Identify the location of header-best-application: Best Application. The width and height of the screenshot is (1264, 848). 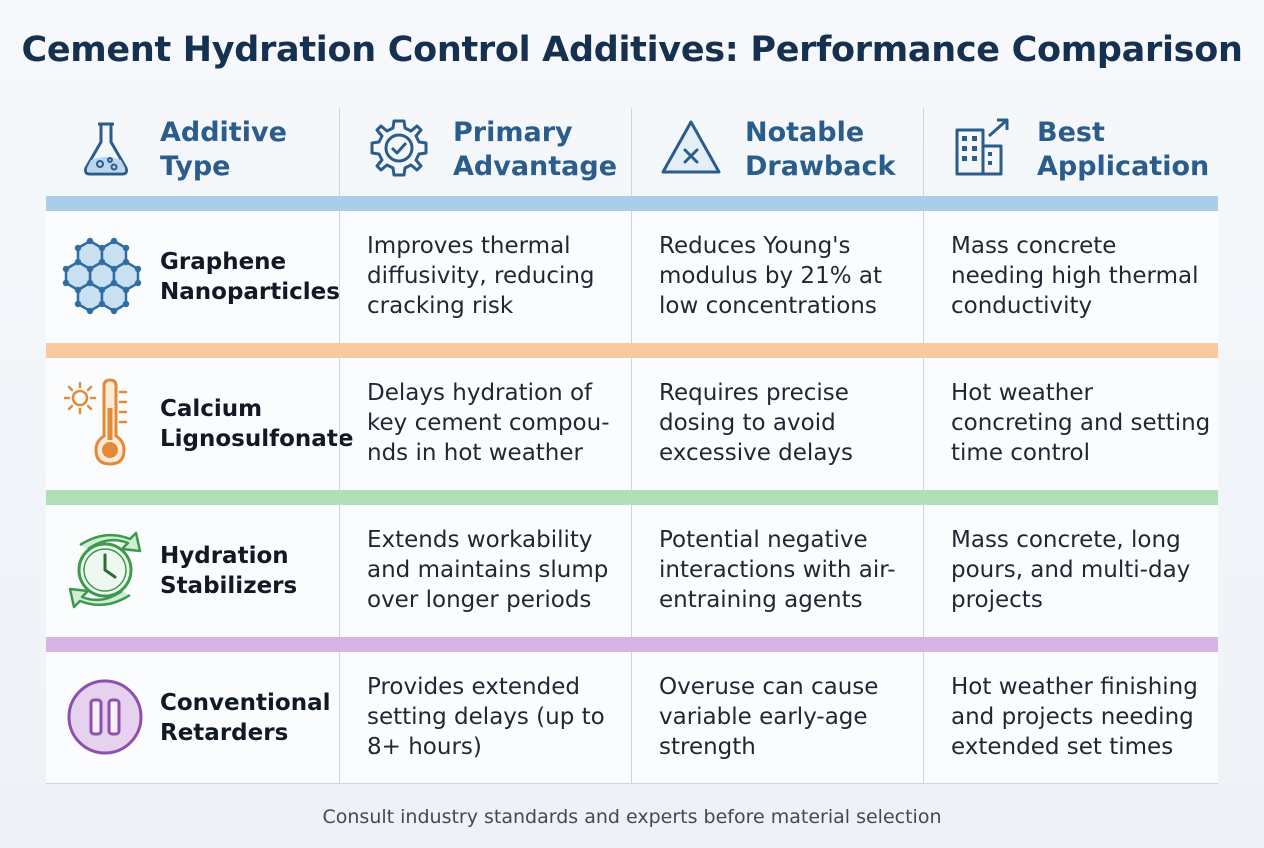
(1070, 152).